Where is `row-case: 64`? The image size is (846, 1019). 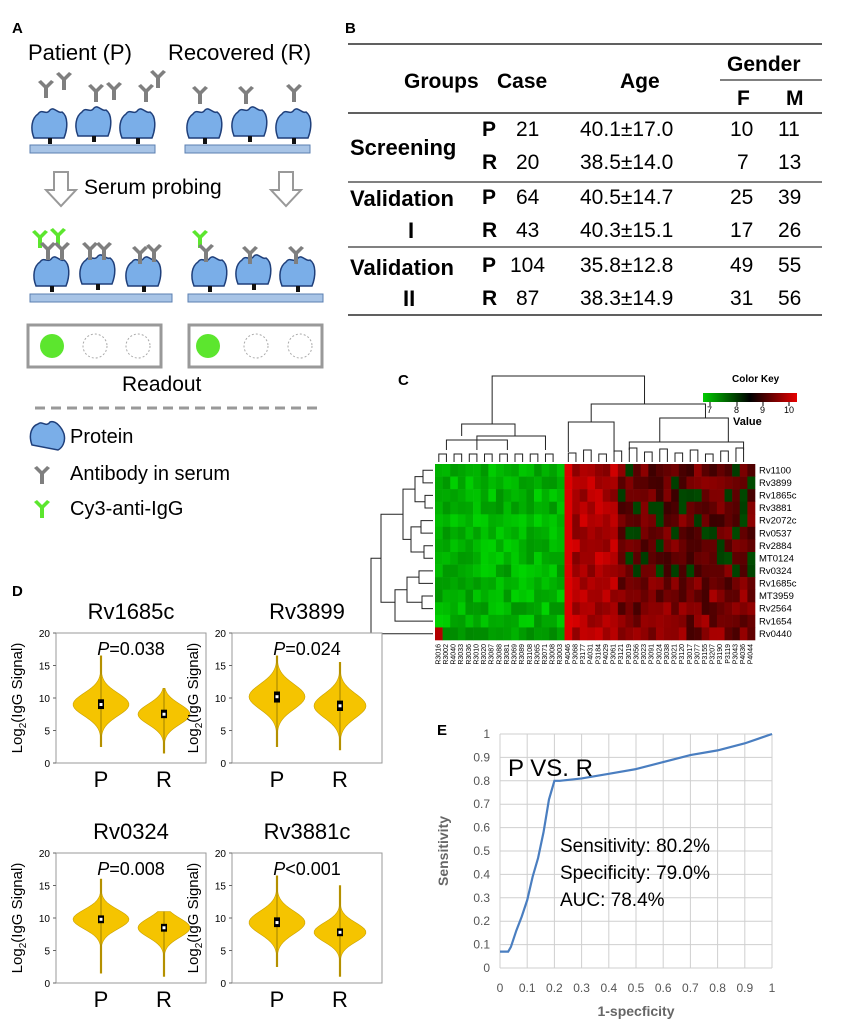 row-case: 64 is located at coordinates (528, 197).